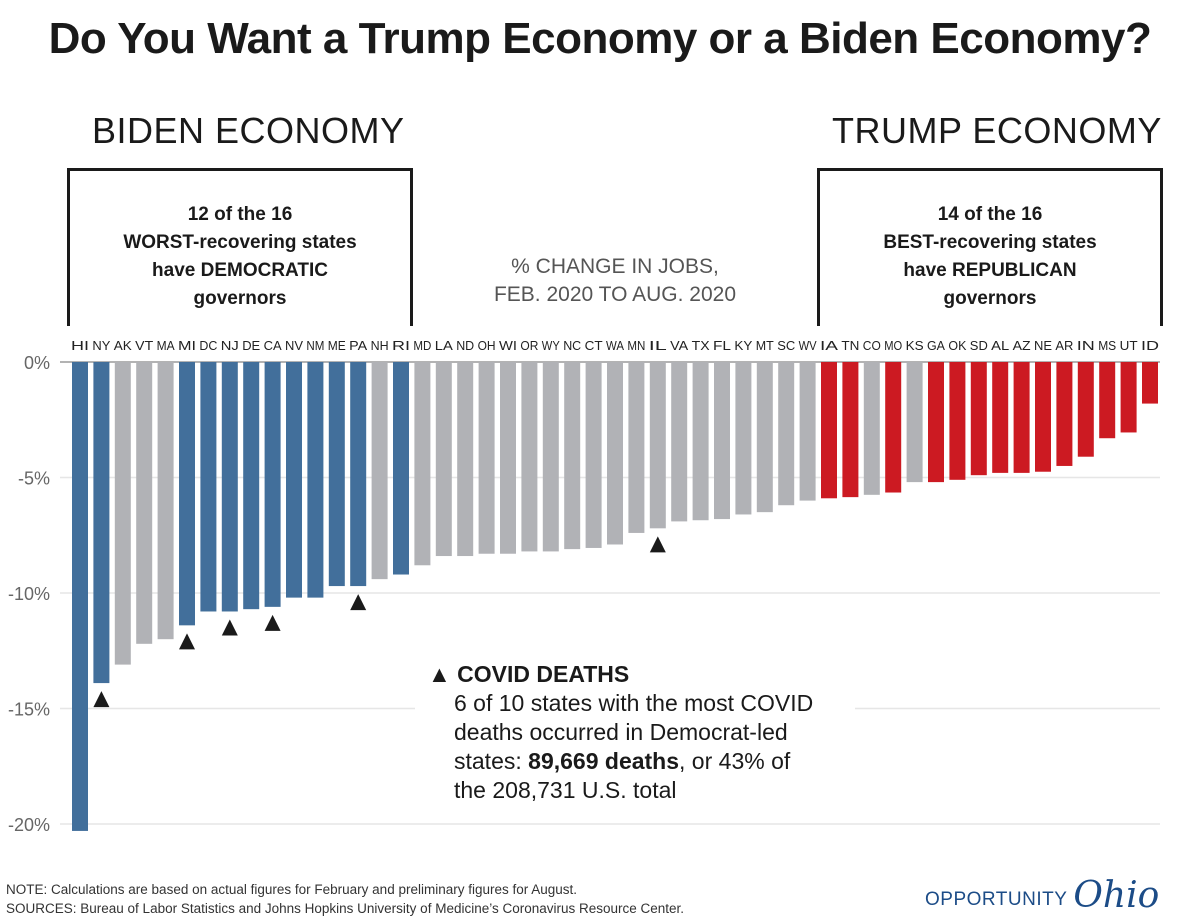  What do you see at coordinates (1043, 417) in the screenshot?
I see `bar-ne` at bounding box center [1043, 417].